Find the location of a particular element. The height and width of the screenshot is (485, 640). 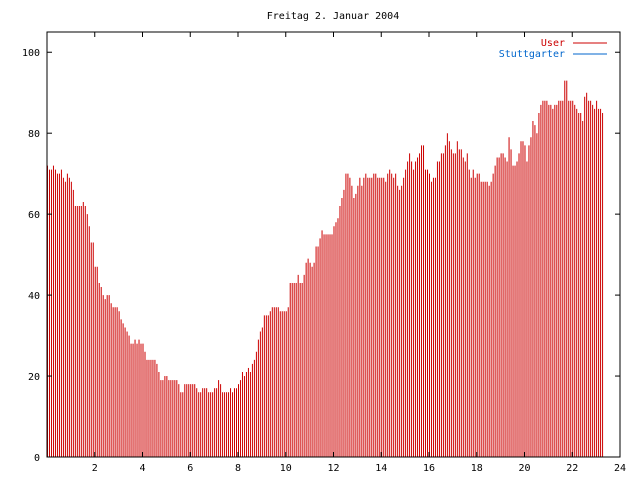

x-tick-label: 20 is located at coordinates (524, 468).